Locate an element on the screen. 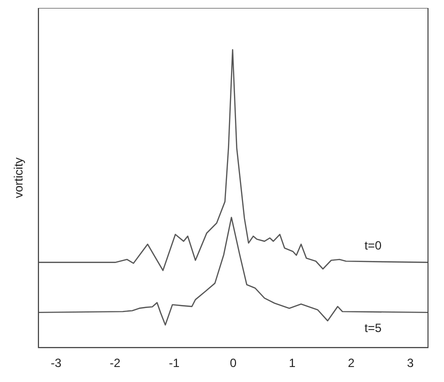  x-tick-label: -1 is located at coordinates (174, 363).